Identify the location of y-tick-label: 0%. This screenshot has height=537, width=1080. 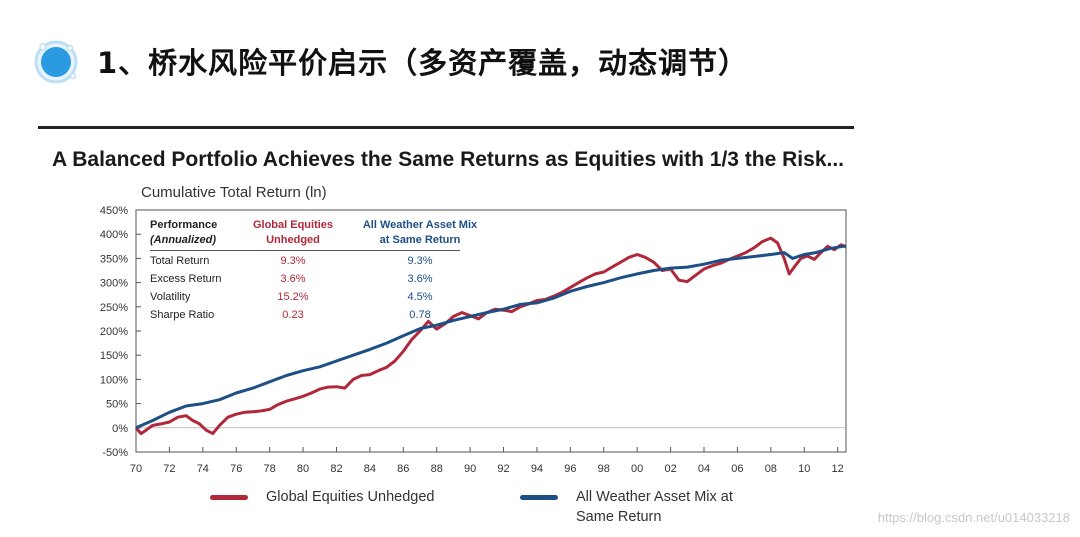
(120, 429).